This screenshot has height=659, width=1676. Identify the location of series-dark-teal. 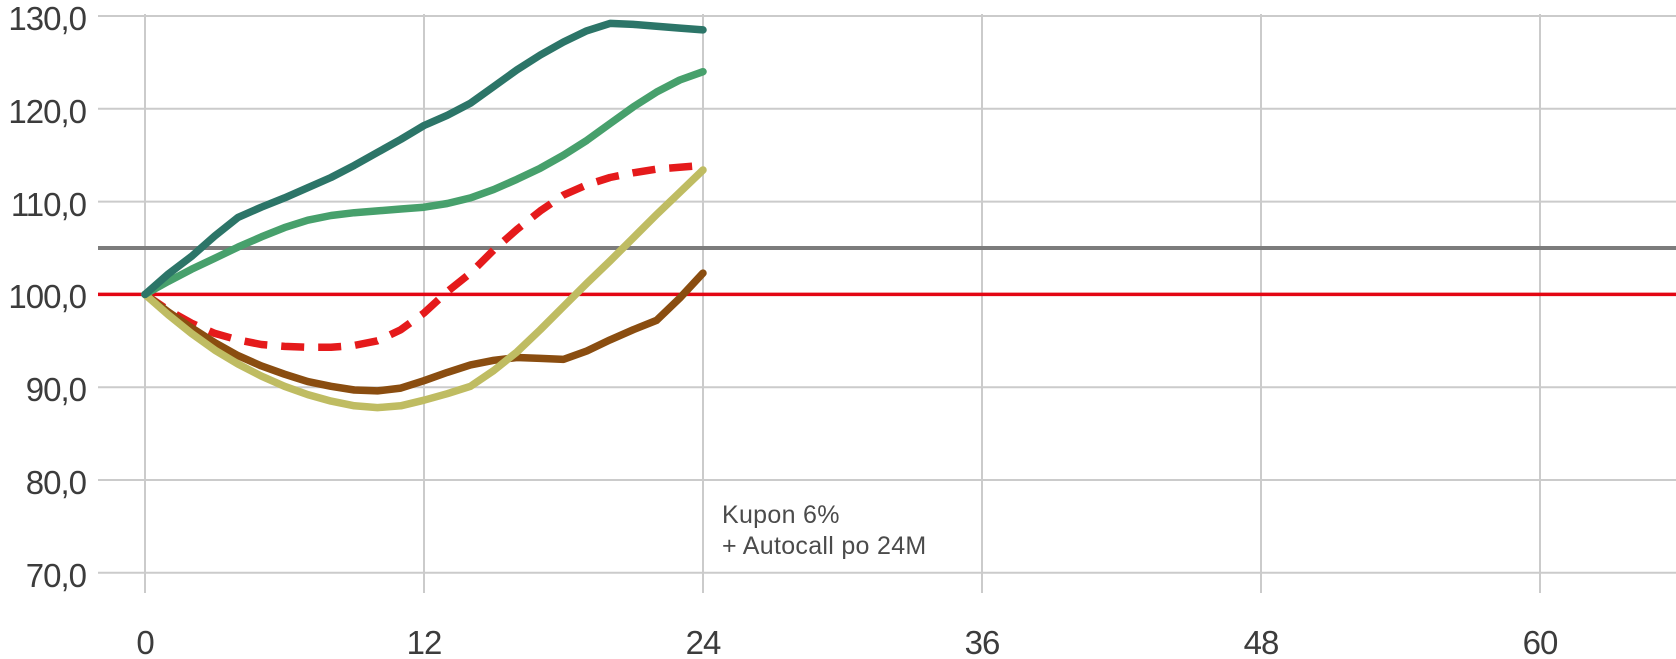
(424, 159).